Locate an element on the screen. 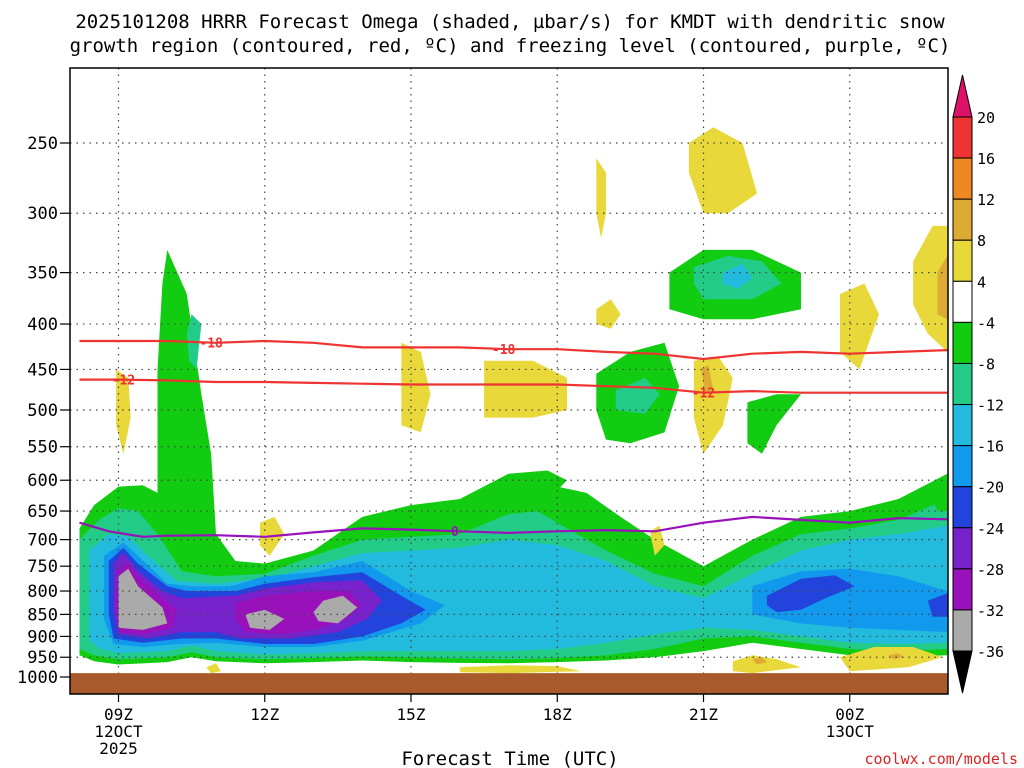  dgz-contour--18 is located at coordinates (513, 350).